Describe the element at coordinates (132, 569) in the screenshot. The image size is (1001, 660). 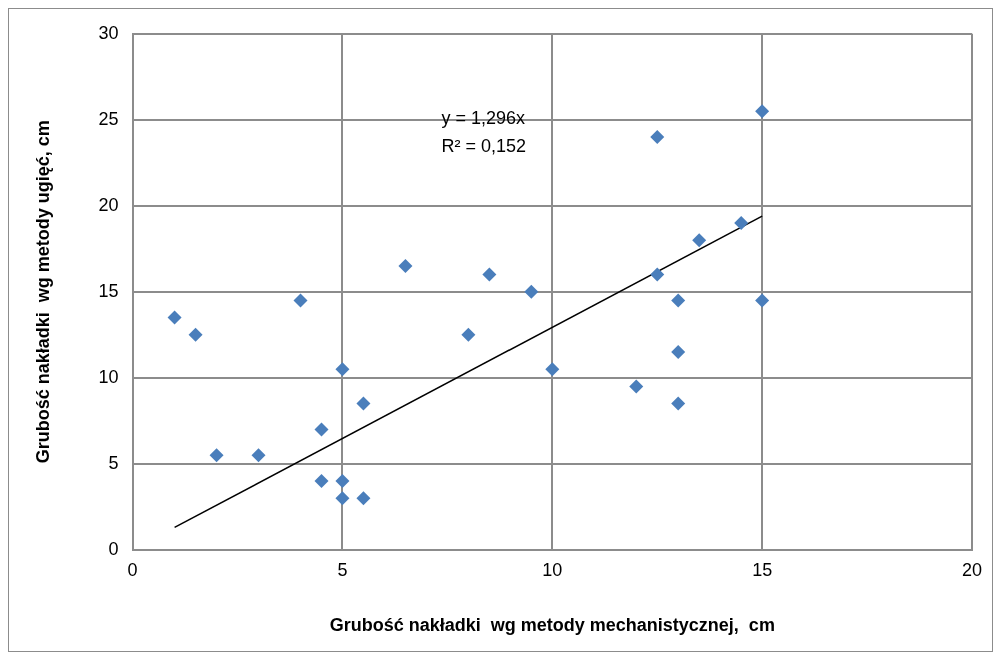
I see `x-tick-label: 0` at that location.